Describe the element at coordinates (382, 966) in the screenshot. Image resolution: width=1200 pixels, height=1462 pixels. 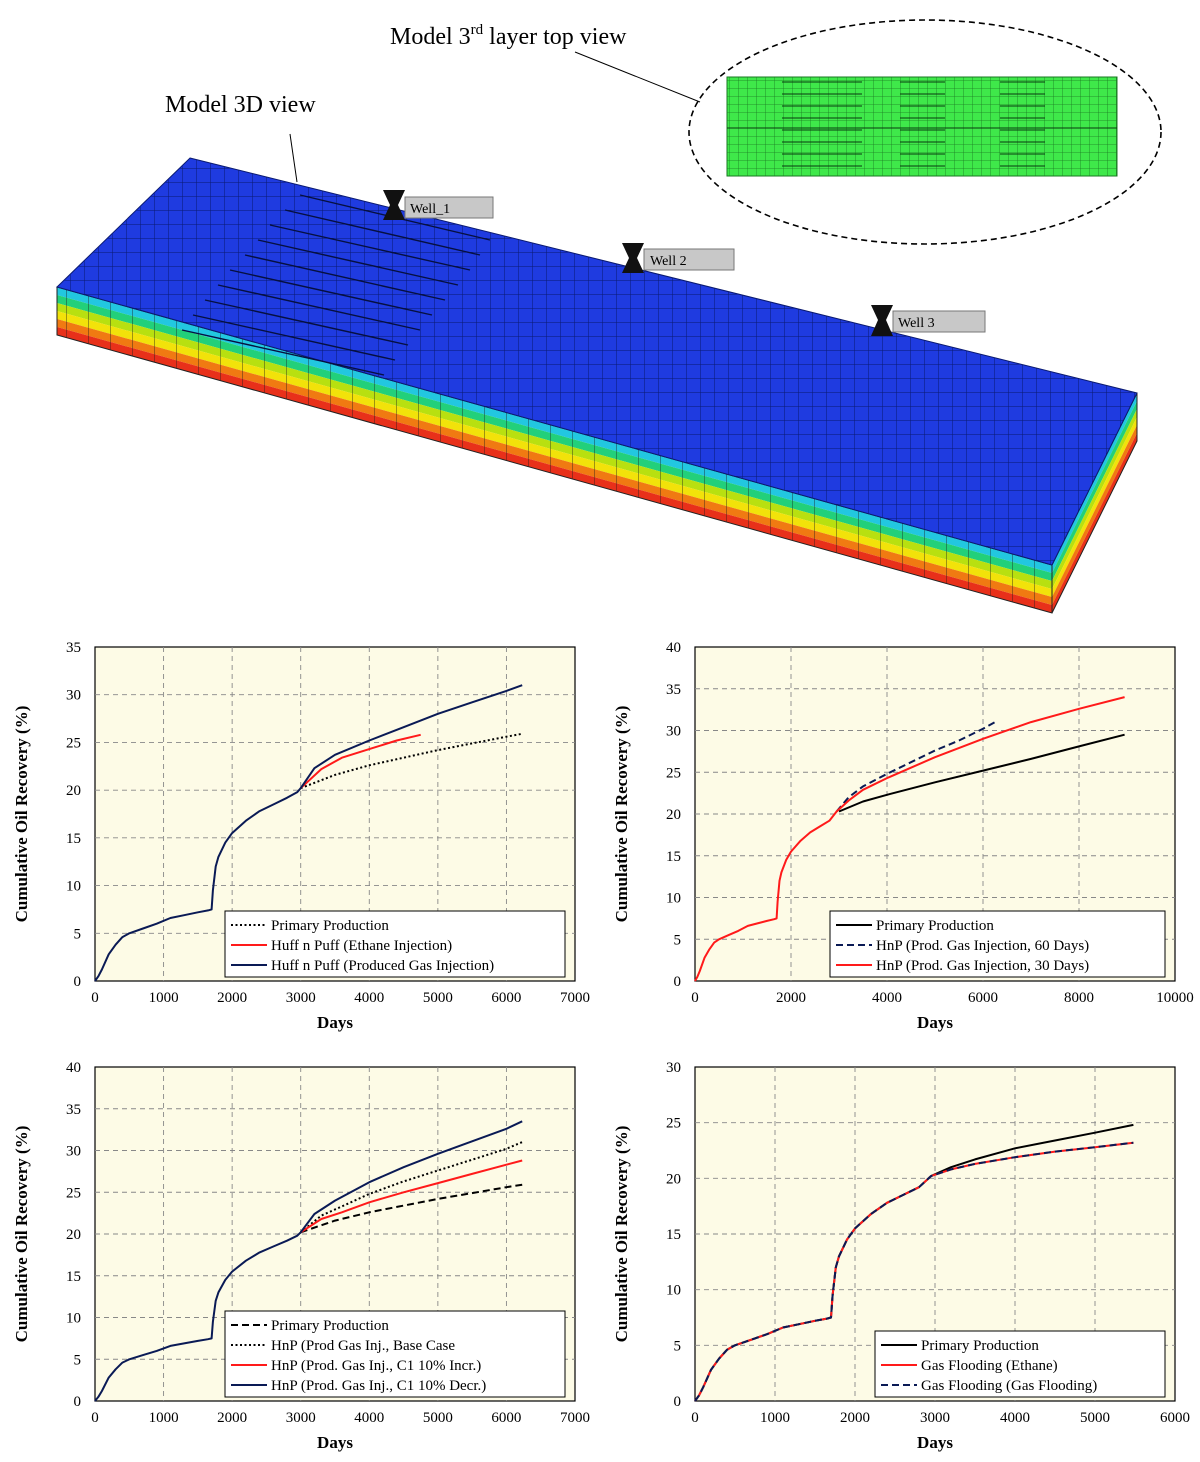
I see `legend-entry: Huff n Puff (Produced Gas Injection)` at that location.